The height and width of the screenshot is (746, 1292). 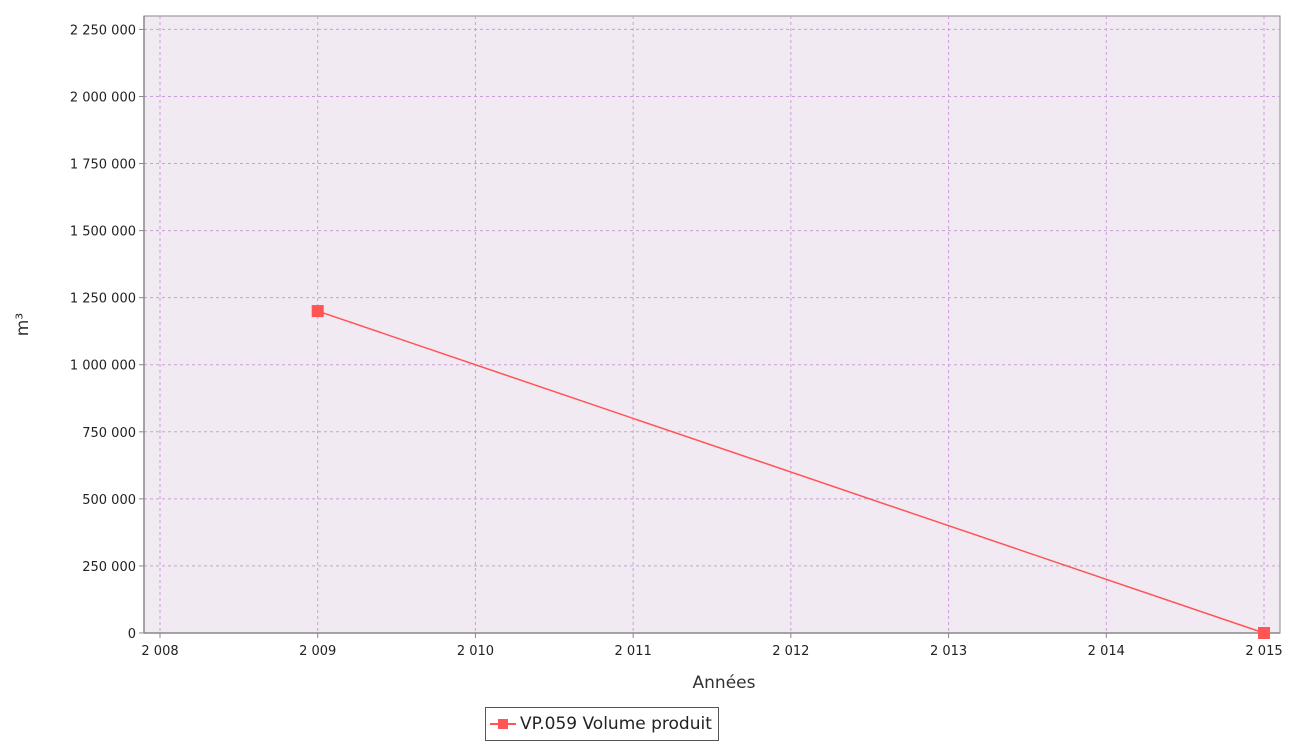 I want to click on x-axis-title: Années, so click(x=724, y=683).